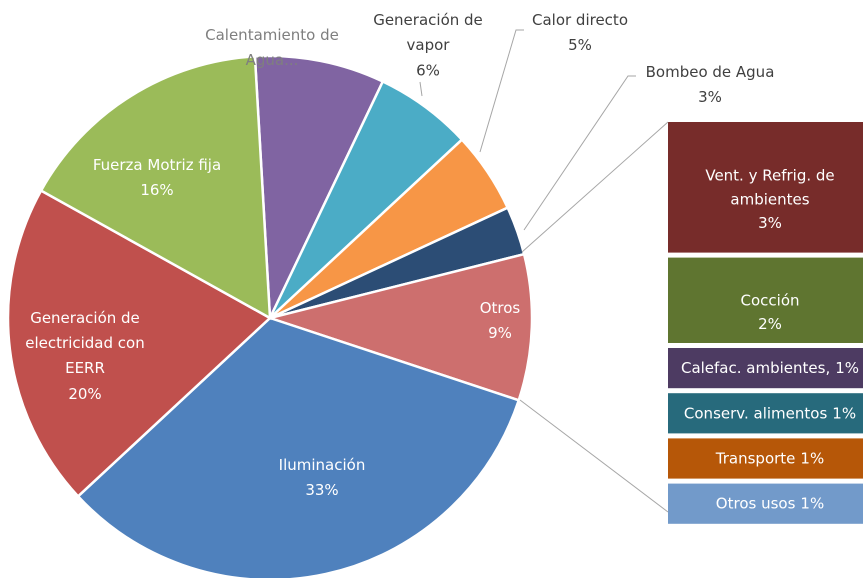  What do you see at coordinates (84, 394) in the screenshot?
I see `slice-value-label: 20%` at bounding box center [84, 394].